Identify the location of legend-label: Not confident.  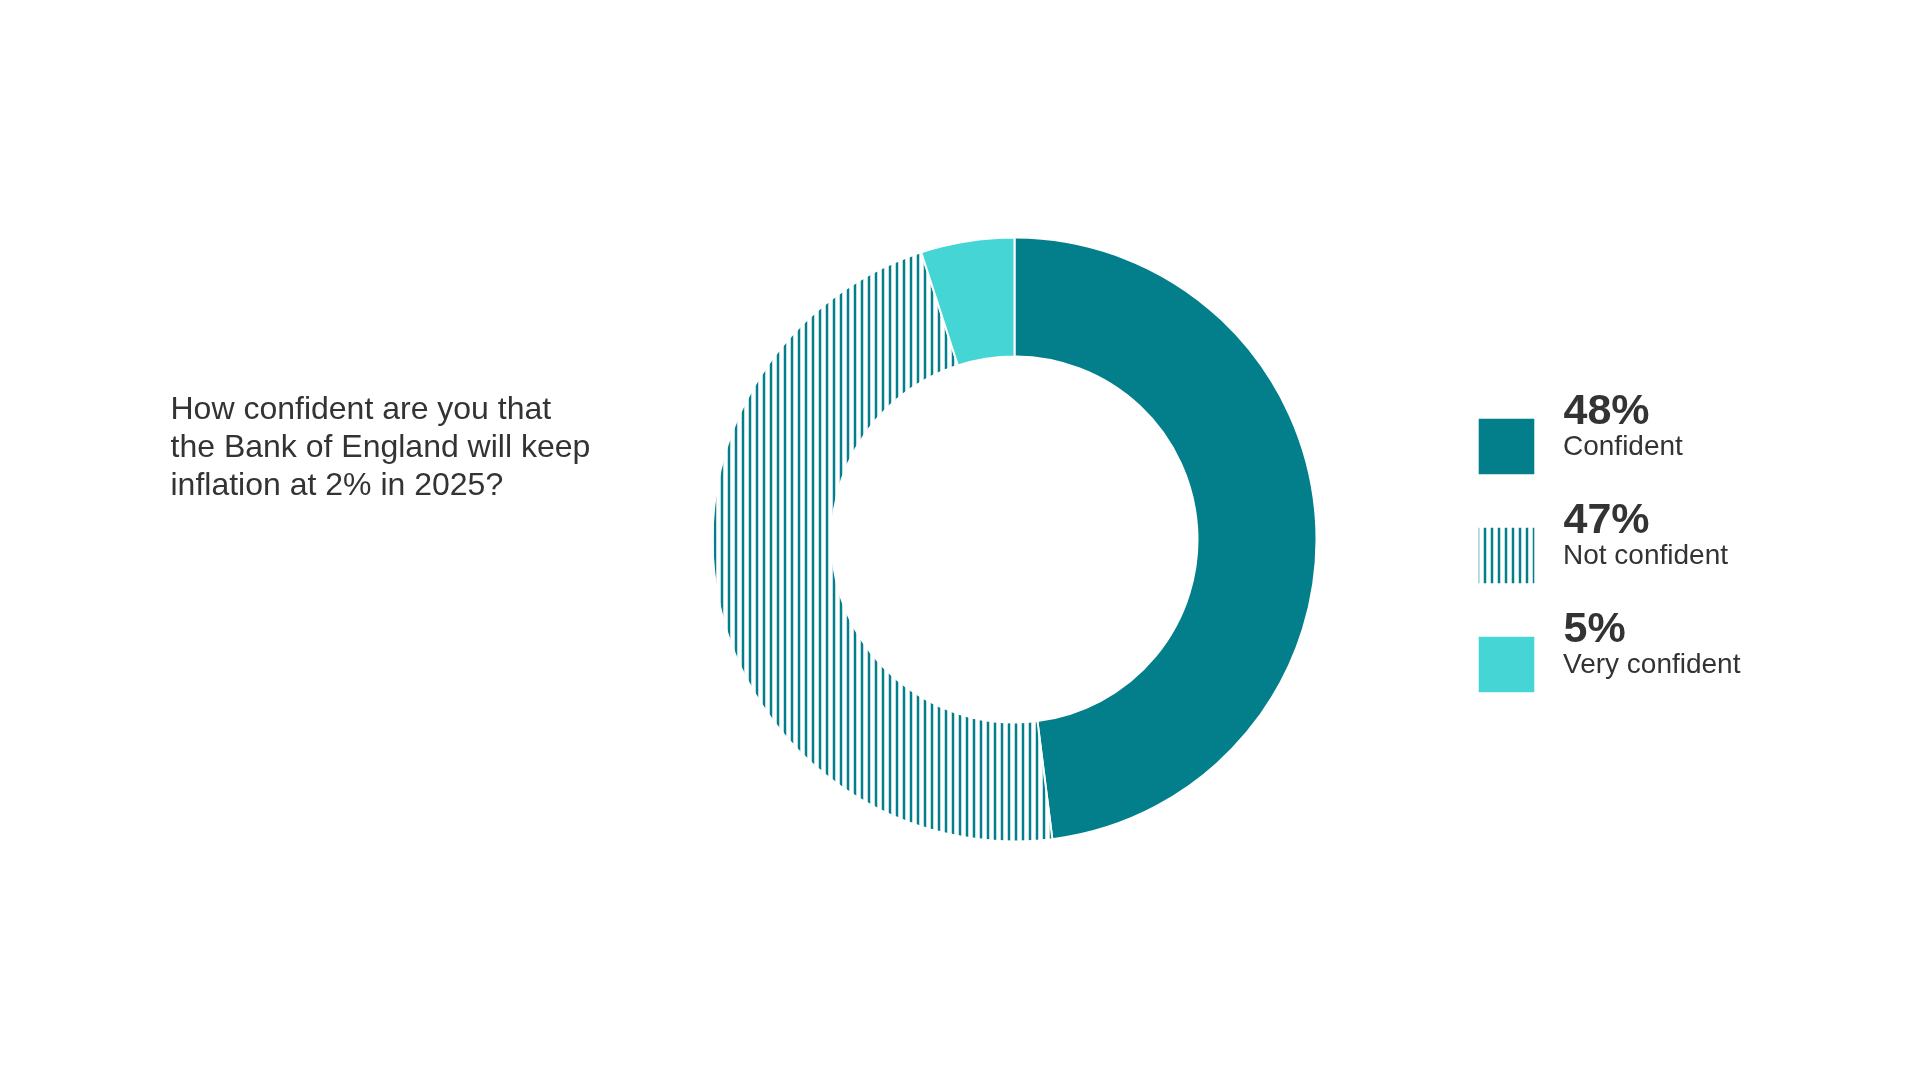
(1645, 555).